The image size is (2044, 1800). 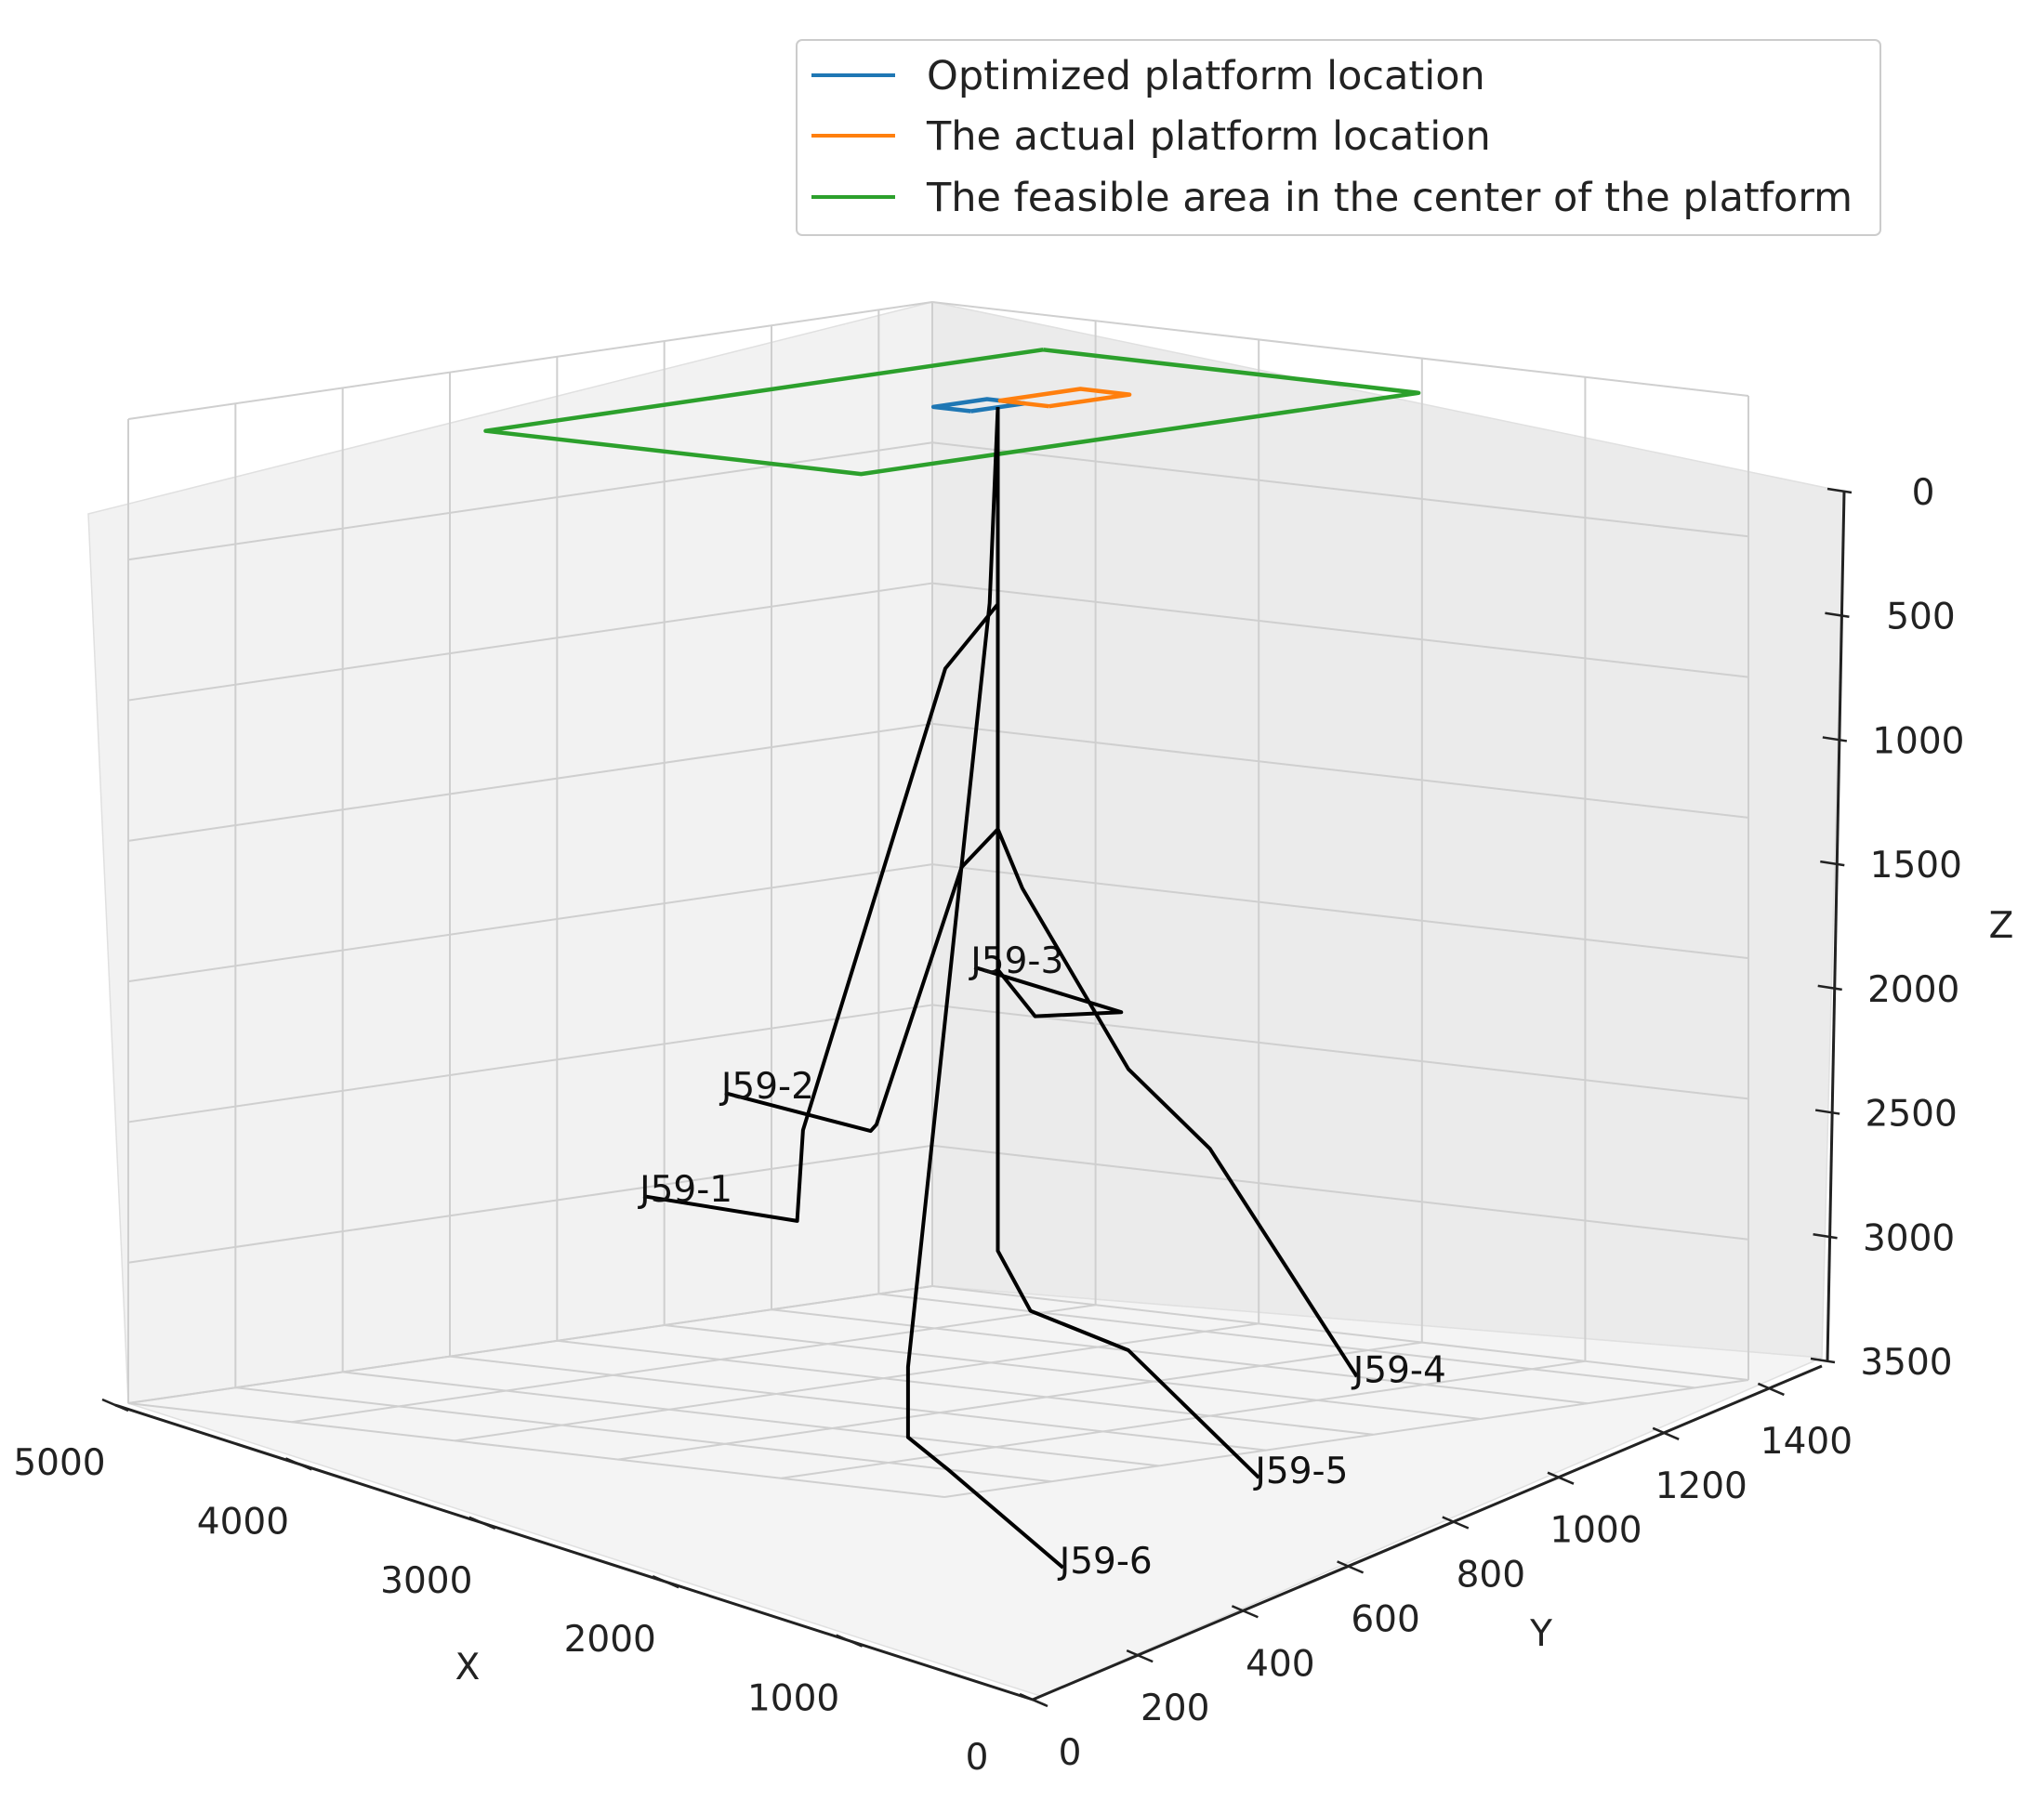 I want to click on z-tick-label: 1500, so click(x=1916, y=866).